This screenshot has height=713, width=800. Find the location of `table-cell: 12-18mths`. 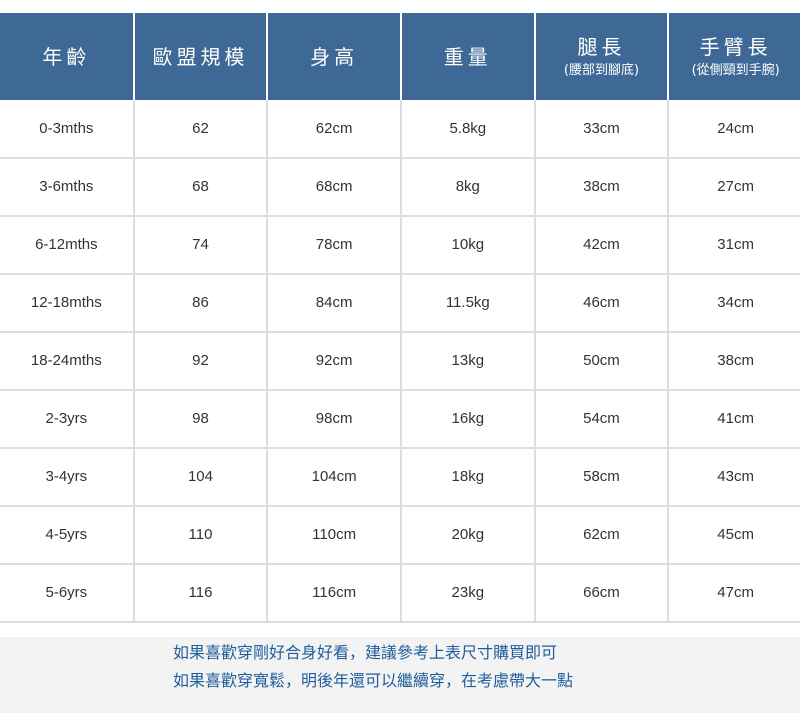

table-cell: 12-18mths is located at coordinates (67, 303).